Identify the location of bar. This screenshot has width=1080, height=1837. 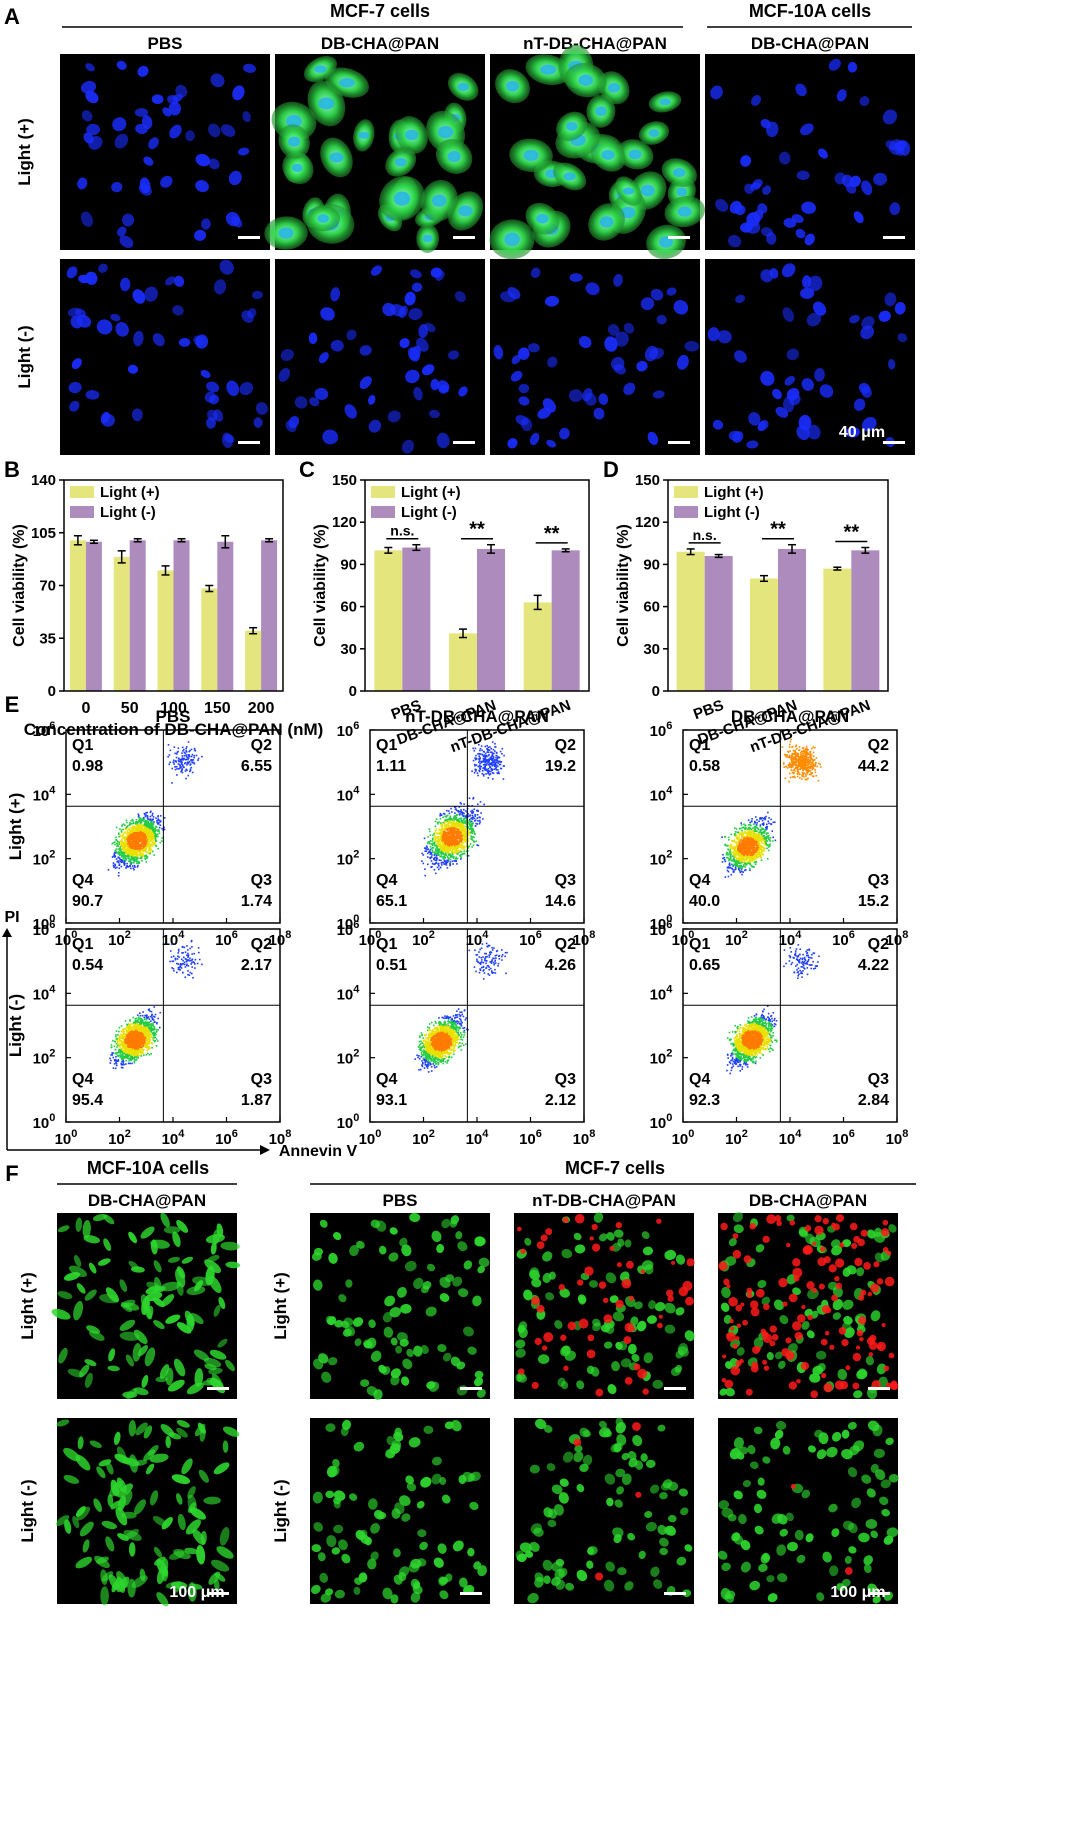
(792, 619).